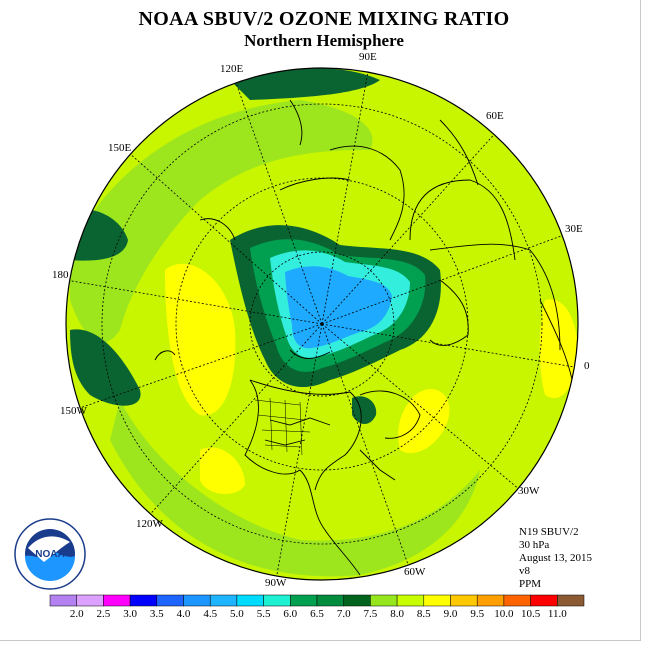 Image resolution: width=648 pixels, height=648 pixels. I want to click on info-level: 30 hPa, so click(534, 545).